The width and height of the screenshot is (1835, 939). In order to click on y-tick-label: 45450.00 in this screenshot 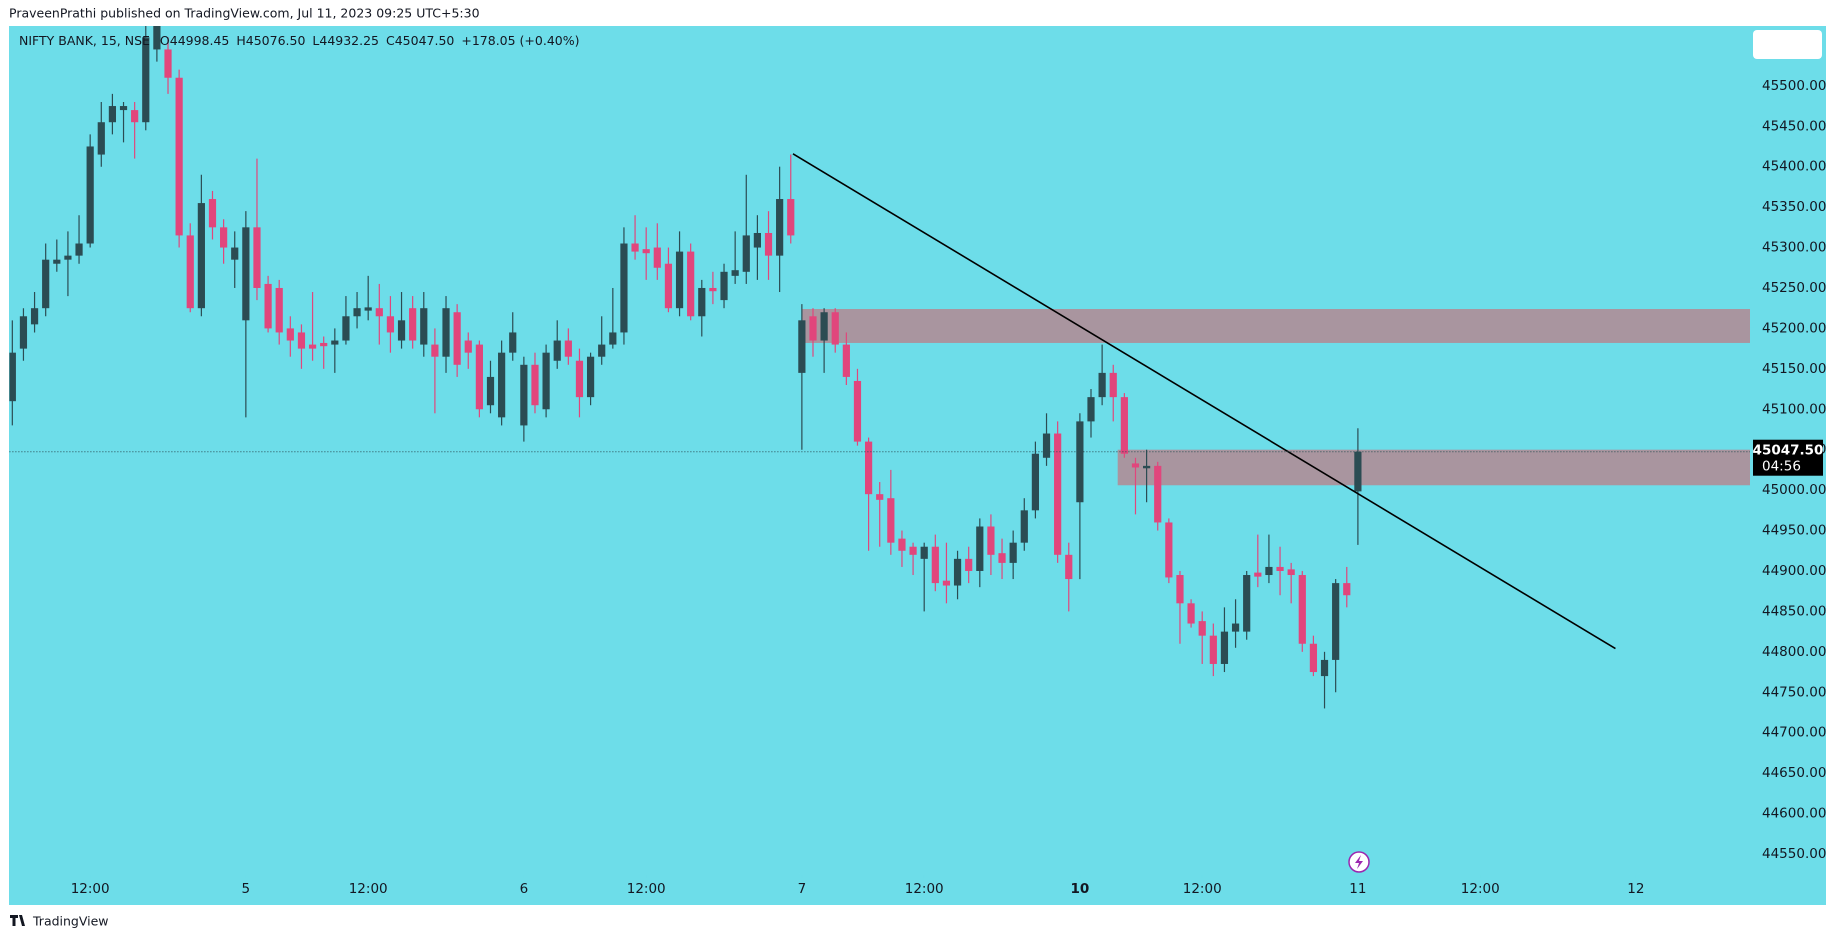, I will do `click(1794, 126)`.